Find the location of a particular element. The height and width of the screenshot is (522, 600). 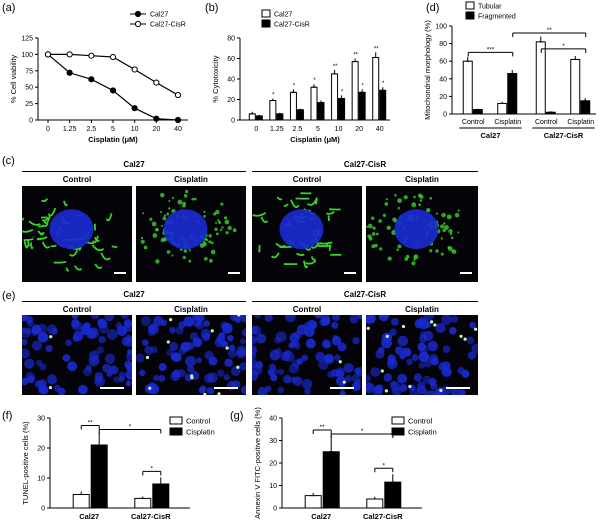

c-image-cisr-cisplatin-svg is located at coordinates (413, 229).